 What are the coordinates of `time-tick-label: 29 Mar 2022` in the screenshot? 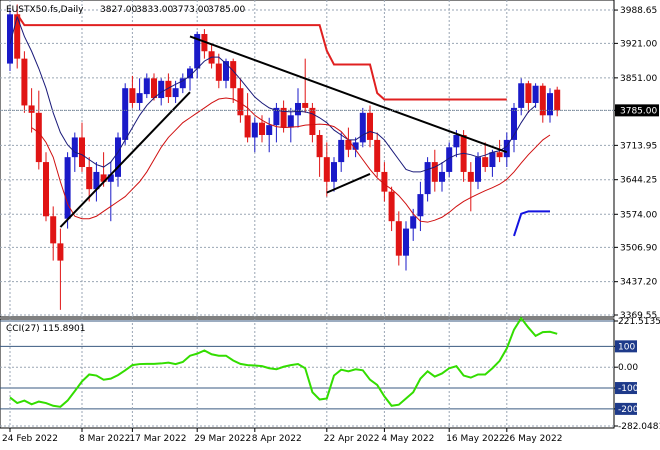 It's located at (222, 439).